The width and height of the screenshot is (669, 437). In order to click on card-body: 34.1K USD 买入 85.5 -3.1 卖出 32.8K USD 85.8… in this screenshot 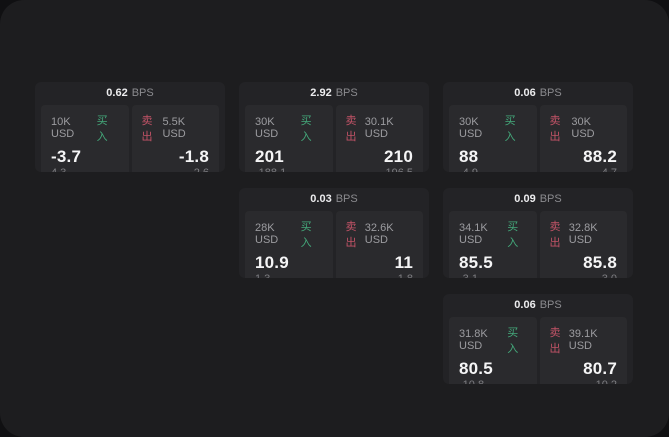, I will do `click(538, 244)`.